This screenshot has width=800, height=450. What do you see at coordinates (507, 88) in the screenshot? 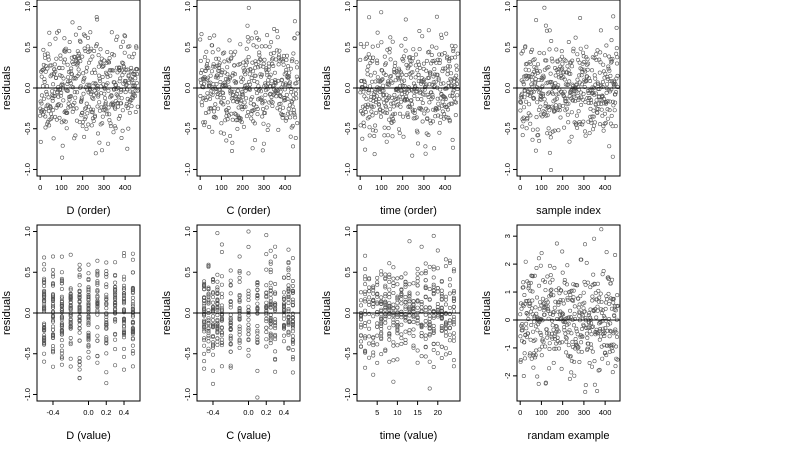
I see `y-tick-label: 0.0` at bounding box center [507, 88].